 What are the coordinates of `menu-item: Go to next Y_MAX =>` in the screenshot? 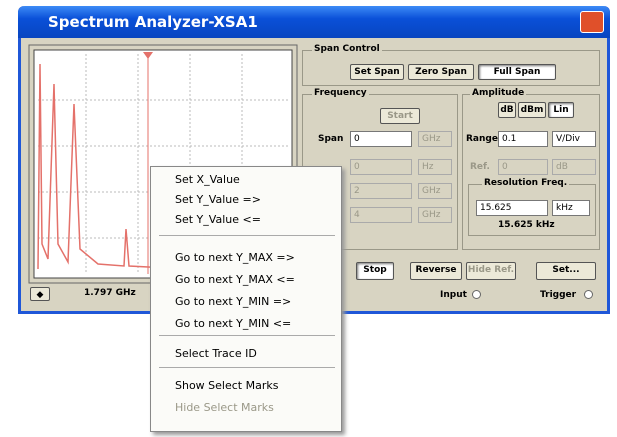 It's located at (235, 257).